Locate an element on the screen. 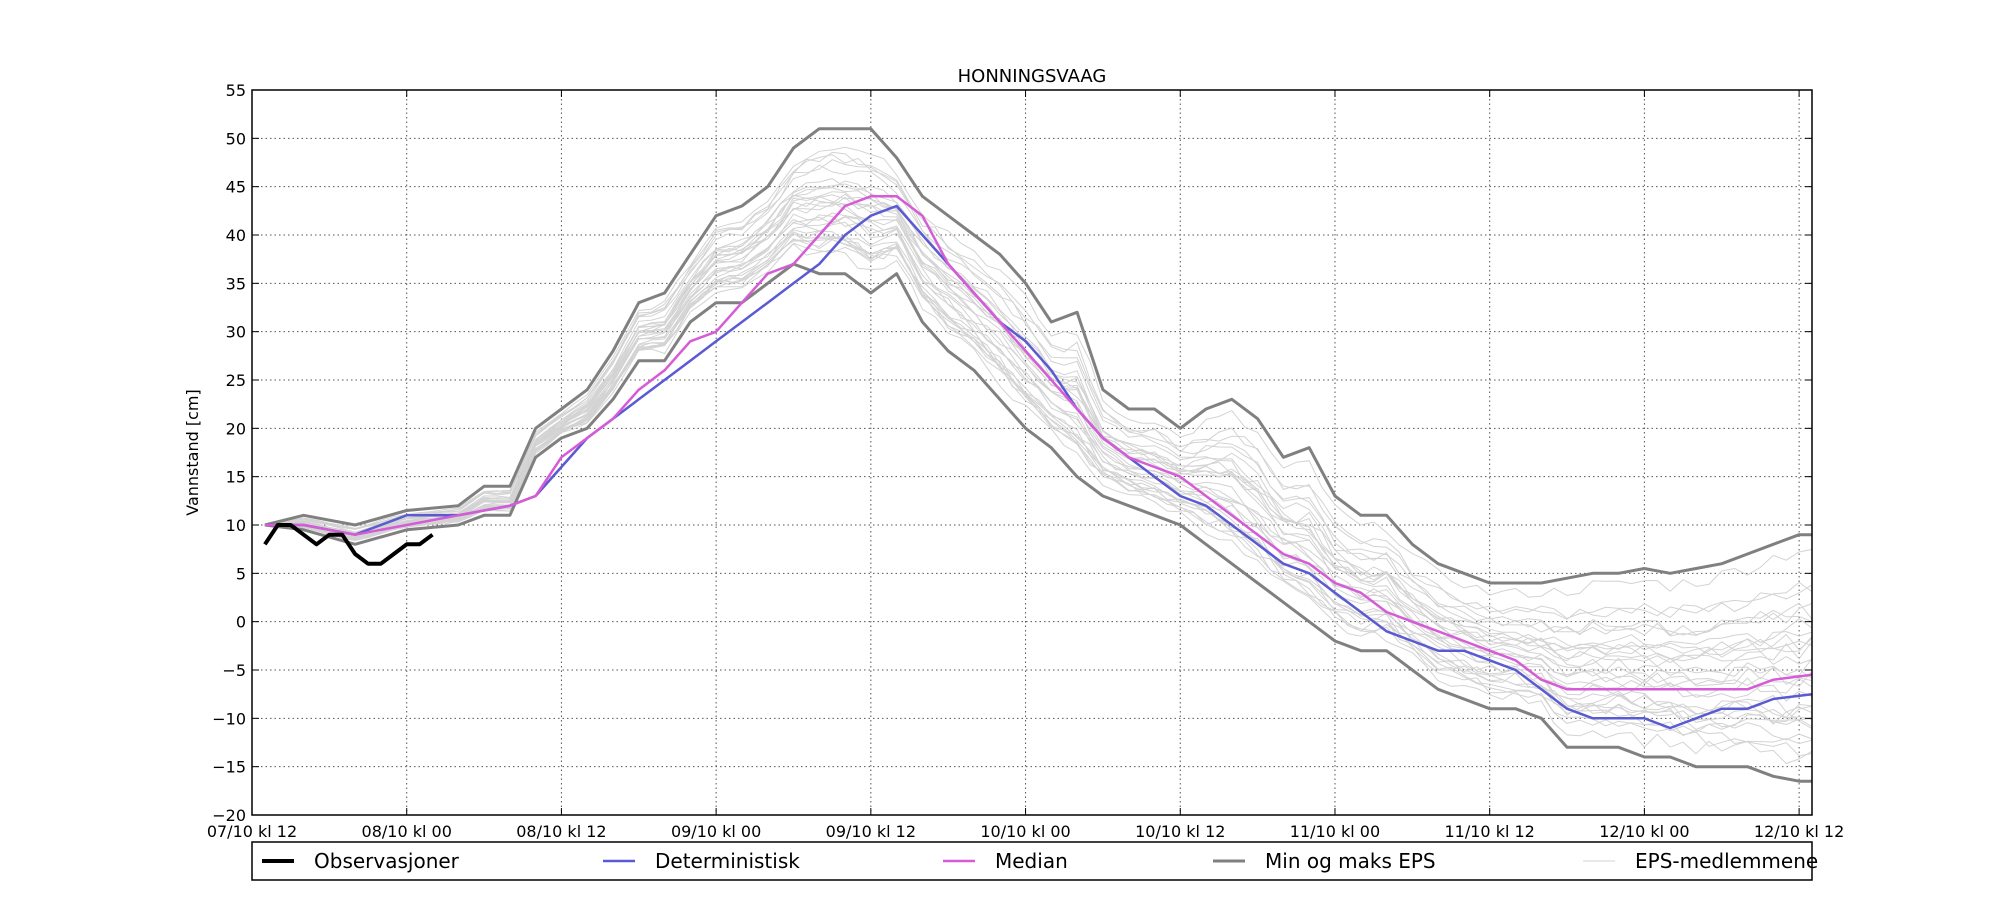 The height and width of the screenshot is (900, 2000). y-tick-label: 5 is located at coordinates (241, 573).